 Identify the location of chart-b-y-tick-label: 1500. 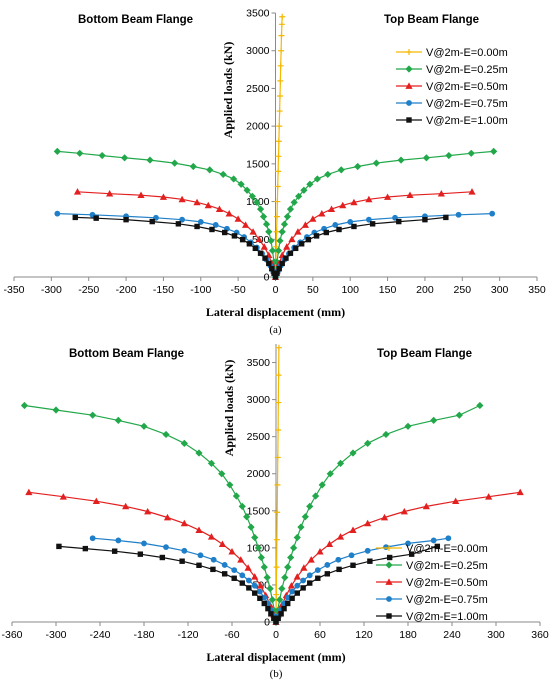
(259, 511).